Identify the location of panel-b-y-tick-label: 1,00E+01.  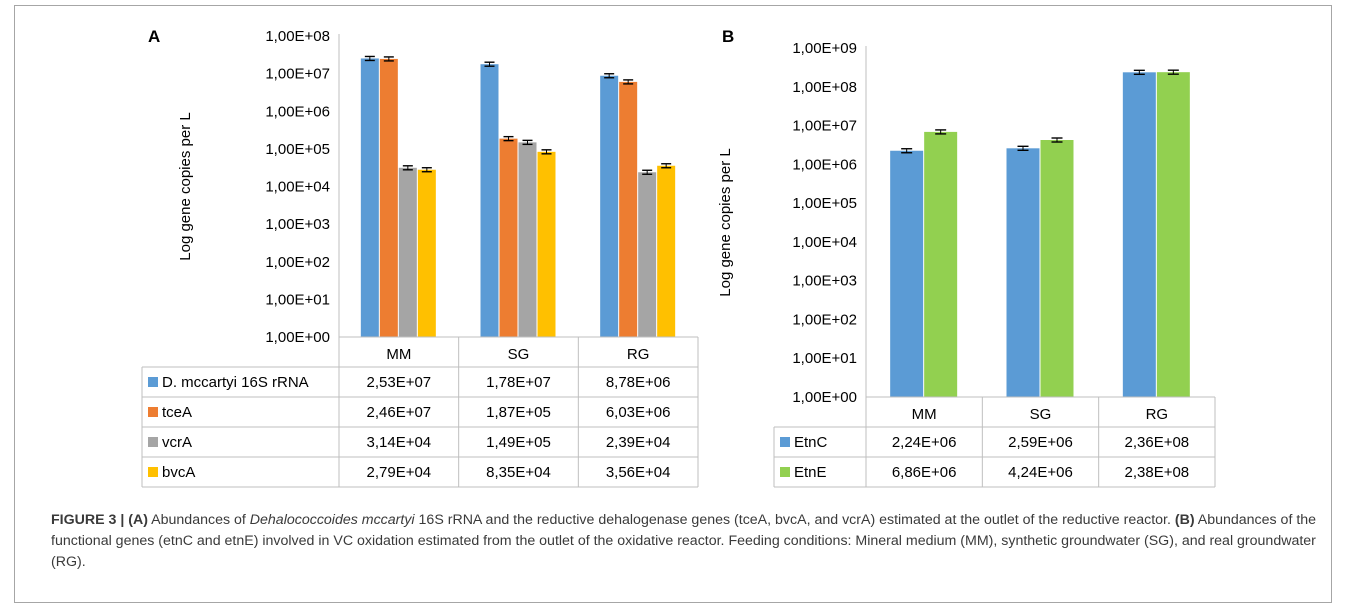
(824, 358).